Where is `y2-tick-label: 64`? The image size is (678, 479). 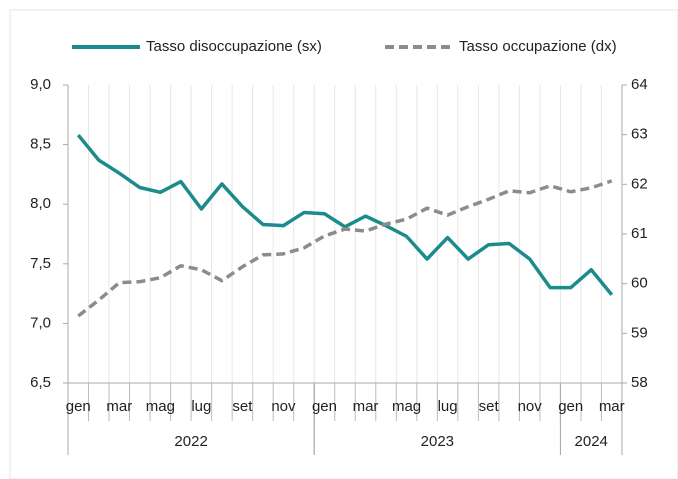 y2-tick-label: 64 is located at coordinates (639, 84).